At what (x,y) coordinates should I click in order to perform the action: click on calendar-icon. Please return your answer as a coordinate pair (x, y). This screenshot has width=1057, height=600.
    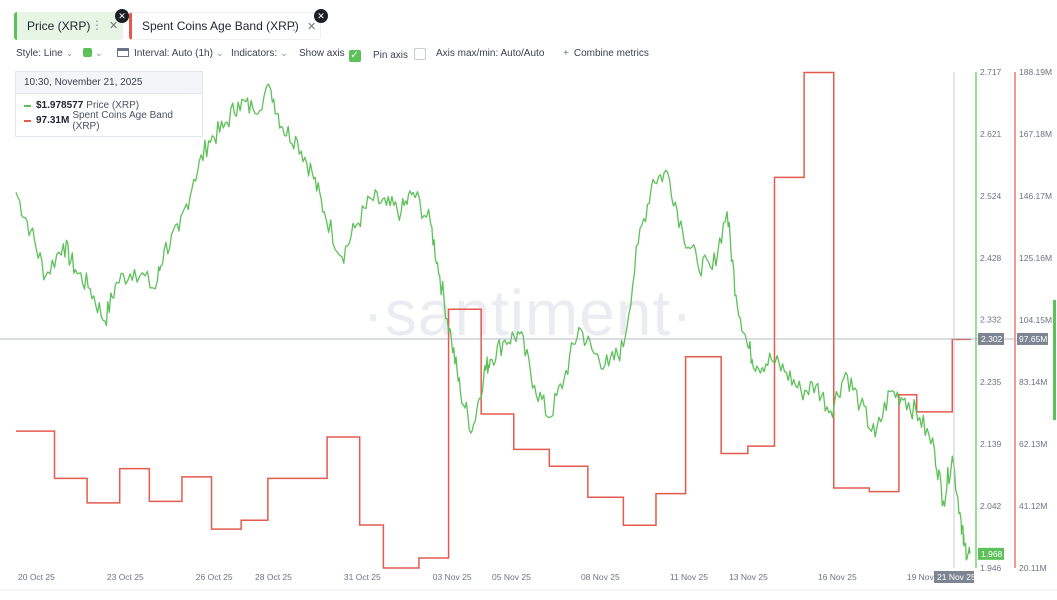
    Looking at the image, I should click on (123, 52).